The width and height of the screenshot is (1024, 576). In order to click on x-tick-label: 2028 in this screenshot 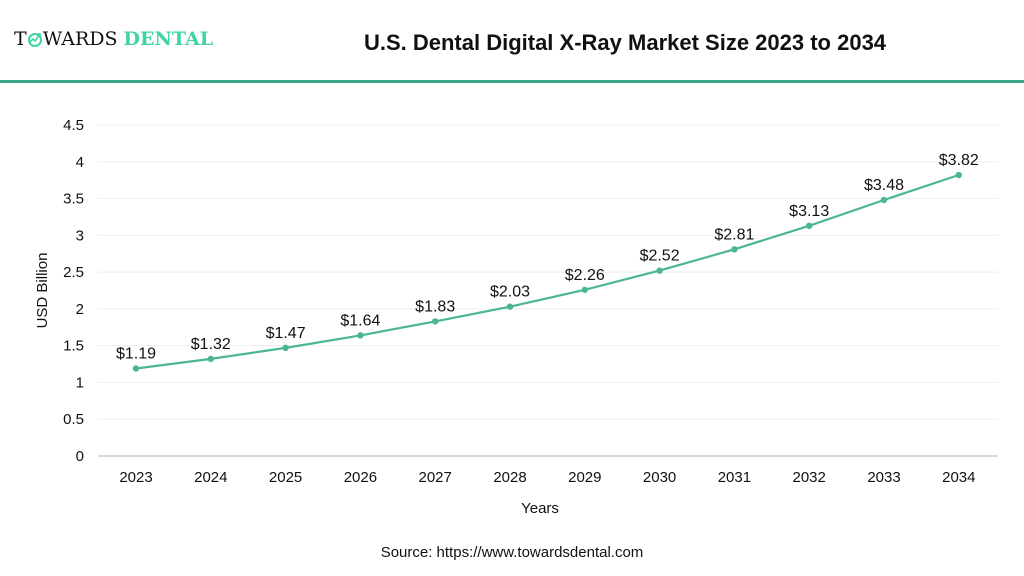, I will do `click(509, 477)`.